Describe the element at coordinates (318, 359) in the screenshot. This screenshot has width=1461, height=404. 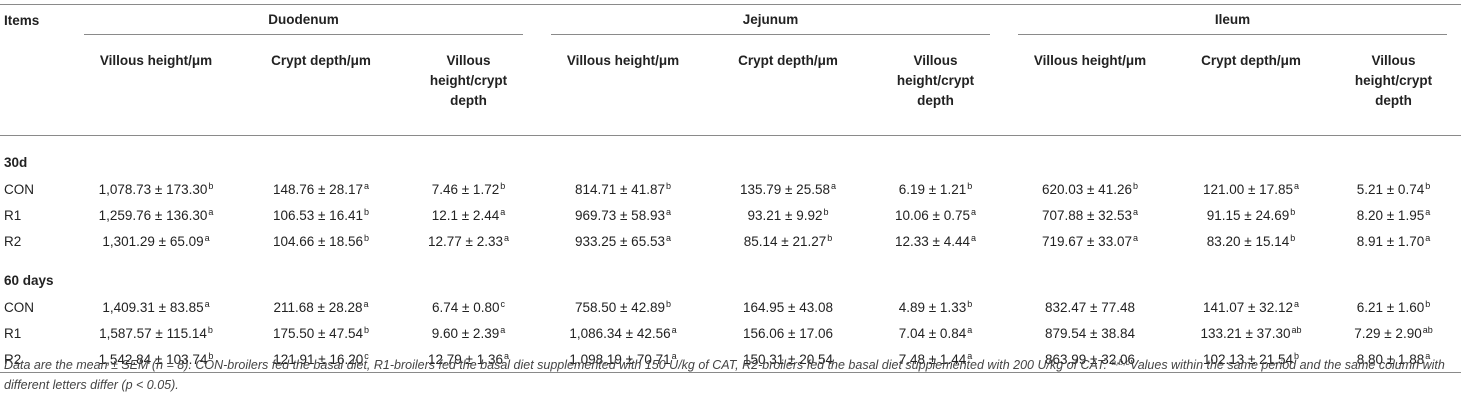
I see `cell-value: 121.91 ± 16.20` at that location.